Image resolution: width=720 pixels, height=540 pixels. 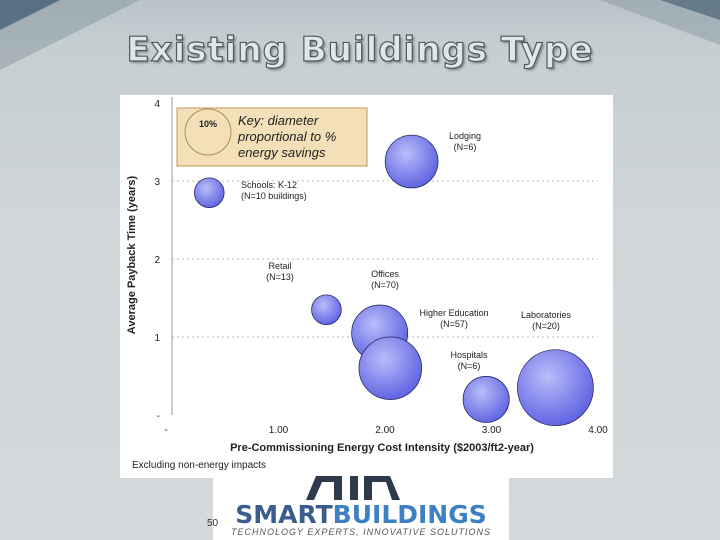 I want to click on y-axis-title: Average Payback Time (years), so click(x=132, y=254).